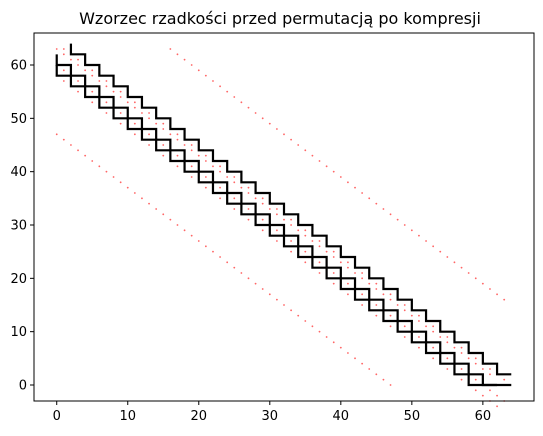 The image size is (543, 436). What do you see at coordinates (23, 386) in the screenshot?
I see `y-tick-label: 0` at bounding box center [23, 386].